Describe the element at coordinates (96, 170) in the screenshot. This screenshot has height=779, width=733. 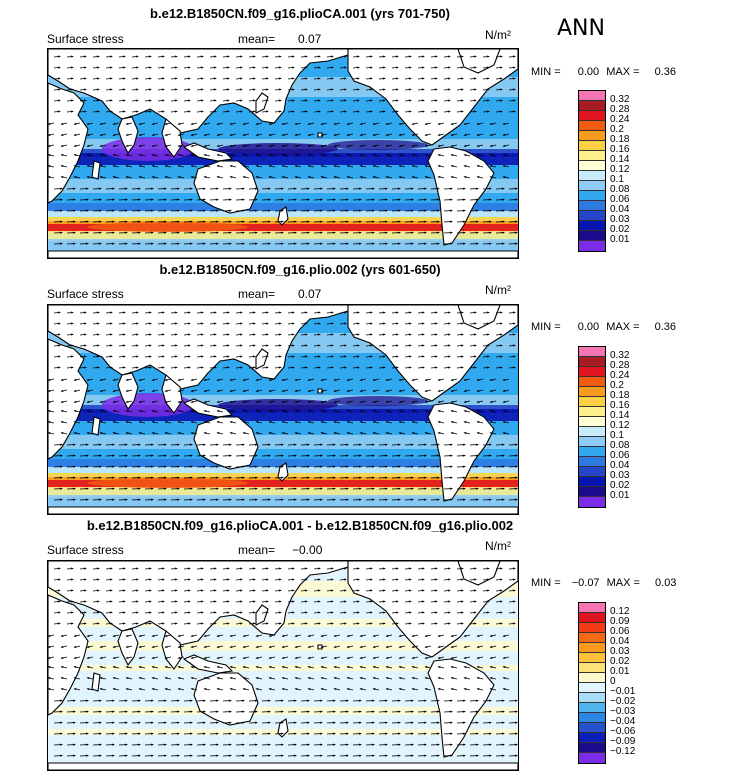
I see `land-madagascar` at that location.